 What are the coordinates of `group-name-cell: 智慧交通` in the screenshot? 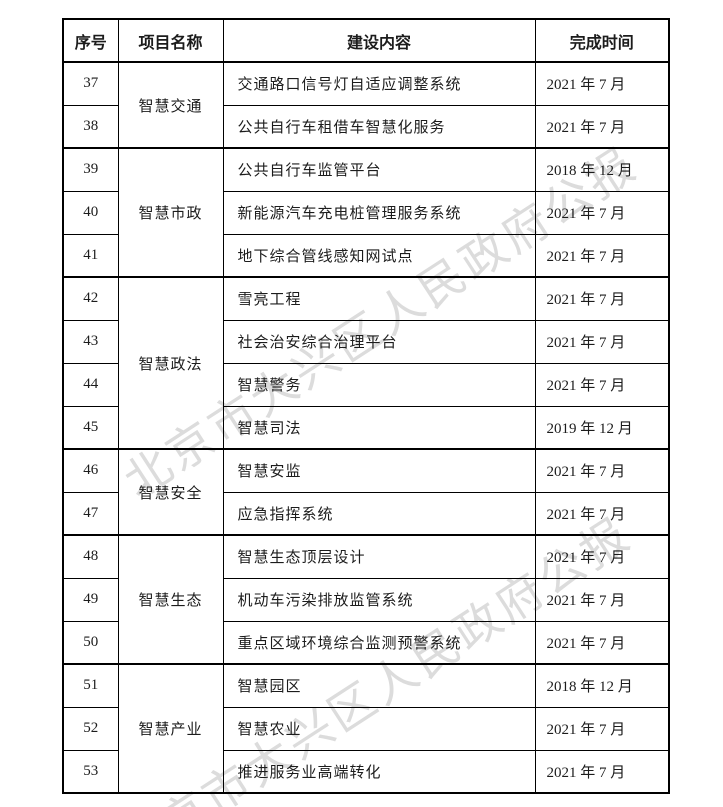 It's located at (170, 105).